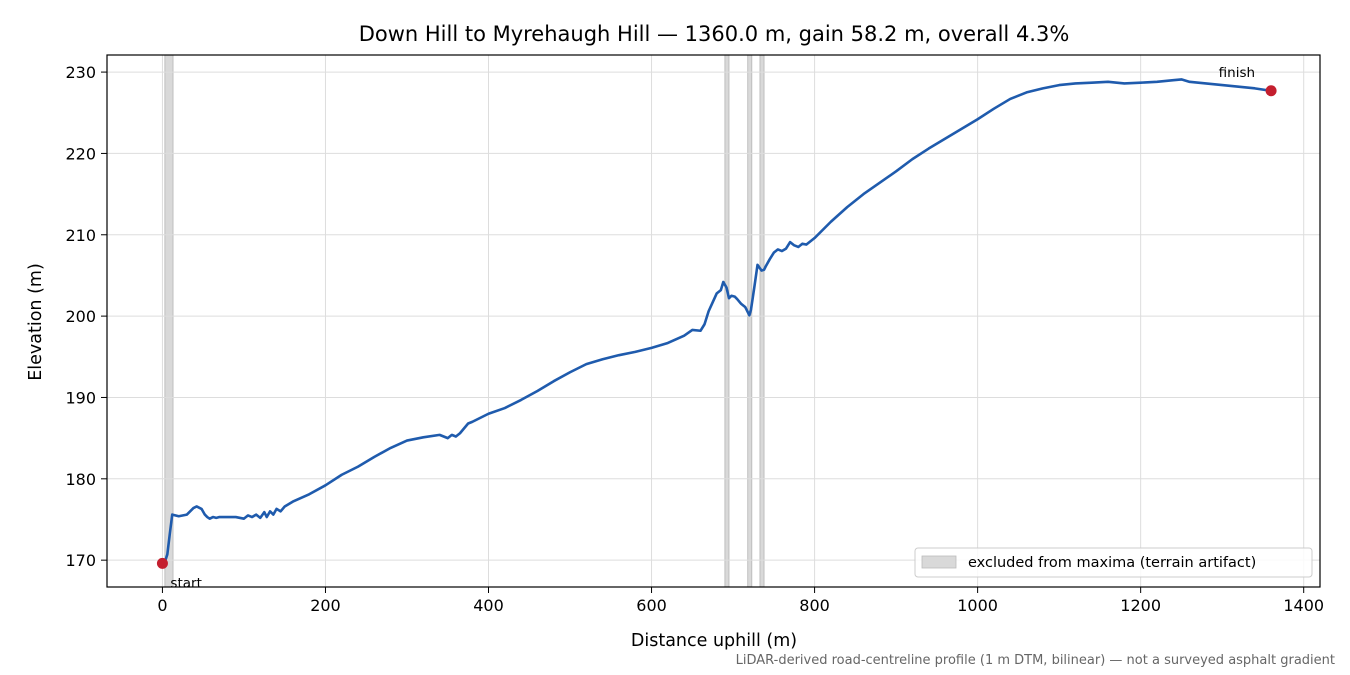 The height and width of the screenshot is (675, 1350). I want to click on x-tick-label: 1000, so click(977, 605).